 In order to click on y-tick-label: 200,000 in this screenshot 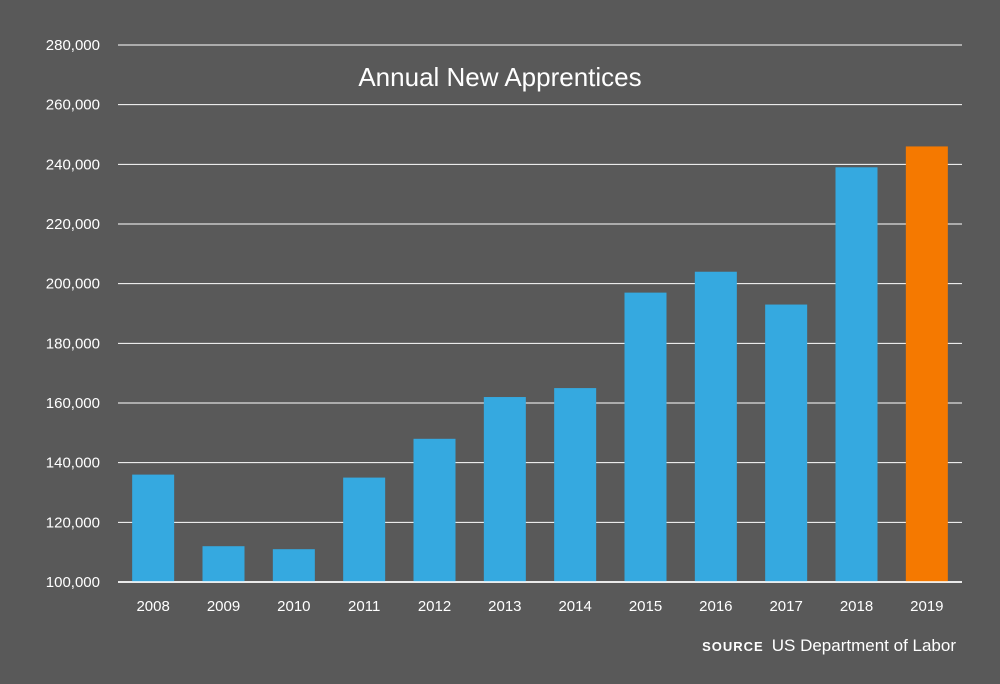, I will do `click(73, 284)`.